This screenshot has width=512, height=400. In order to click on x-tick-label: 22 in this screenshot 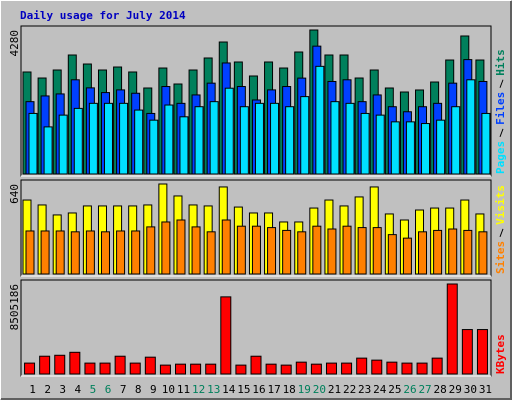, I will do `click(349, 389)`.